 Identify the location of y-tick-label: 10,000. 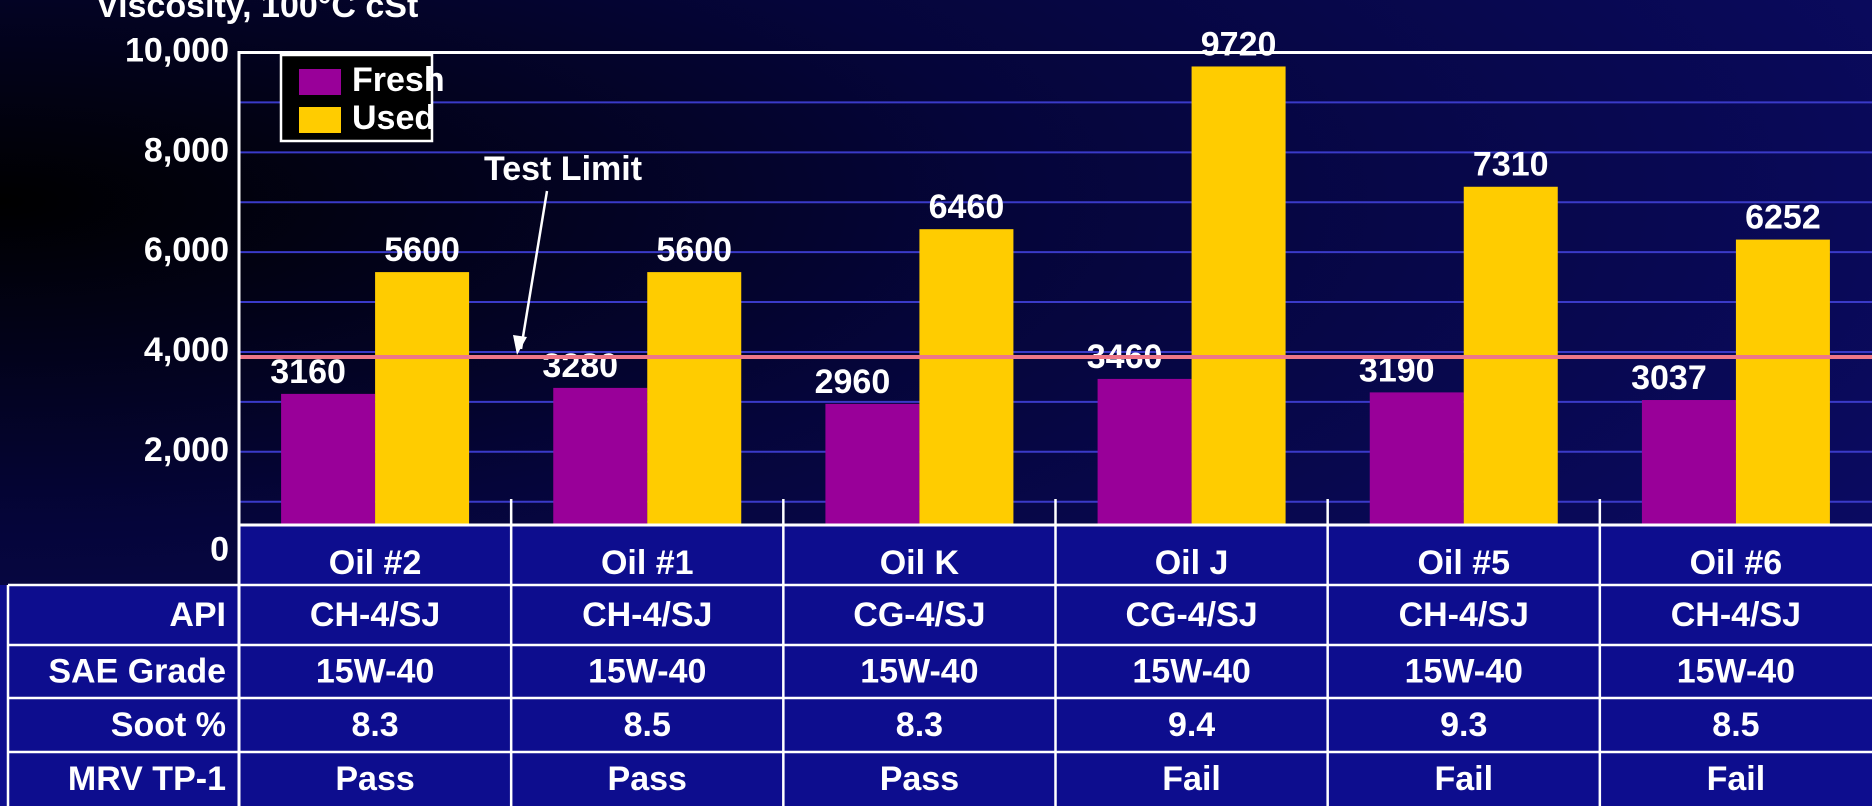
(177, 50).